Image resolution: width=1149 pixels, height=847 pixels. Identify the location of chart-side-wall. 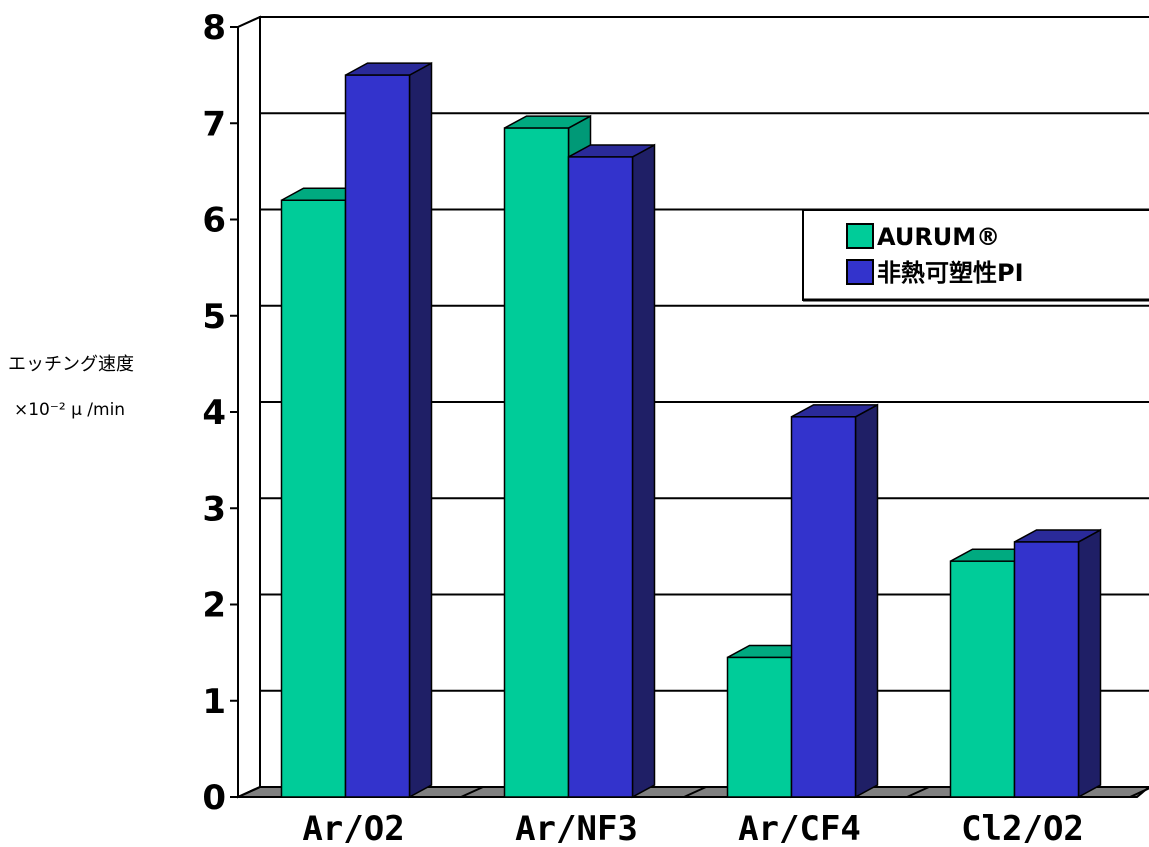
(249, 407).